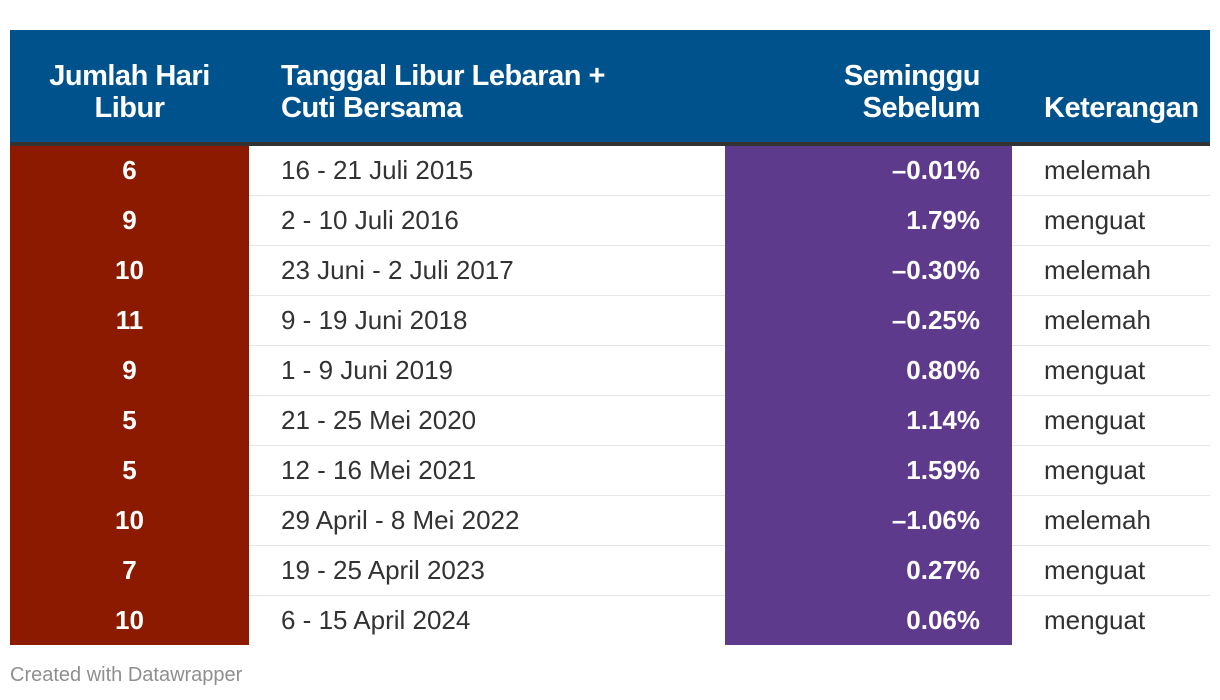 The width and height of the screenshot is (1220, 700). What do you see at coordinates (868, 570) in the screenshot?
I see `cell-change: 0.27%` at bounding box center [868, 570].